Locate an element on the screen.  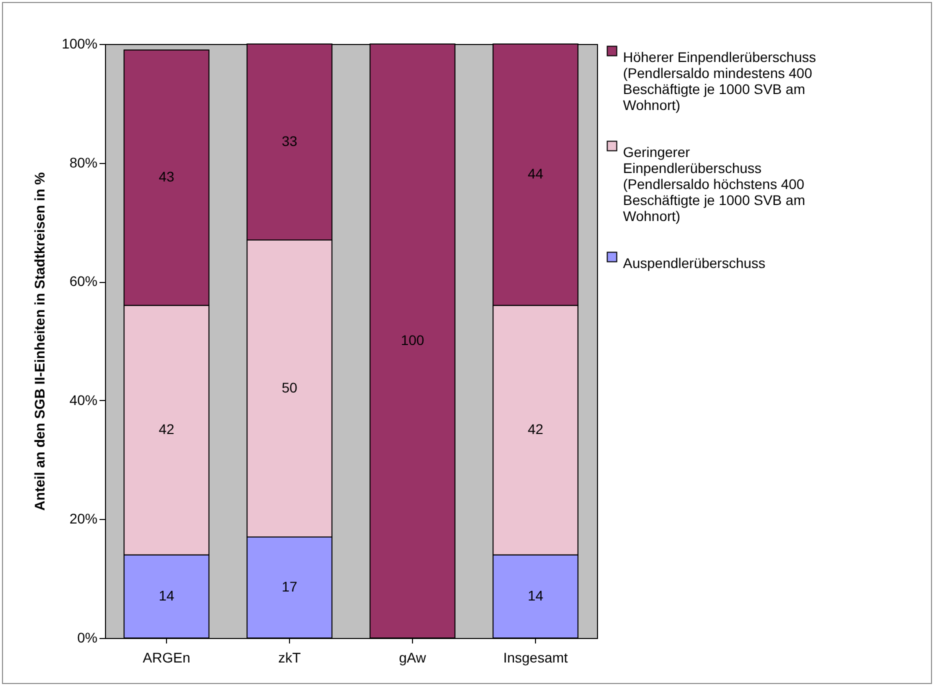
x-tick-label: ARGEn is located at coordinates (166, 658).